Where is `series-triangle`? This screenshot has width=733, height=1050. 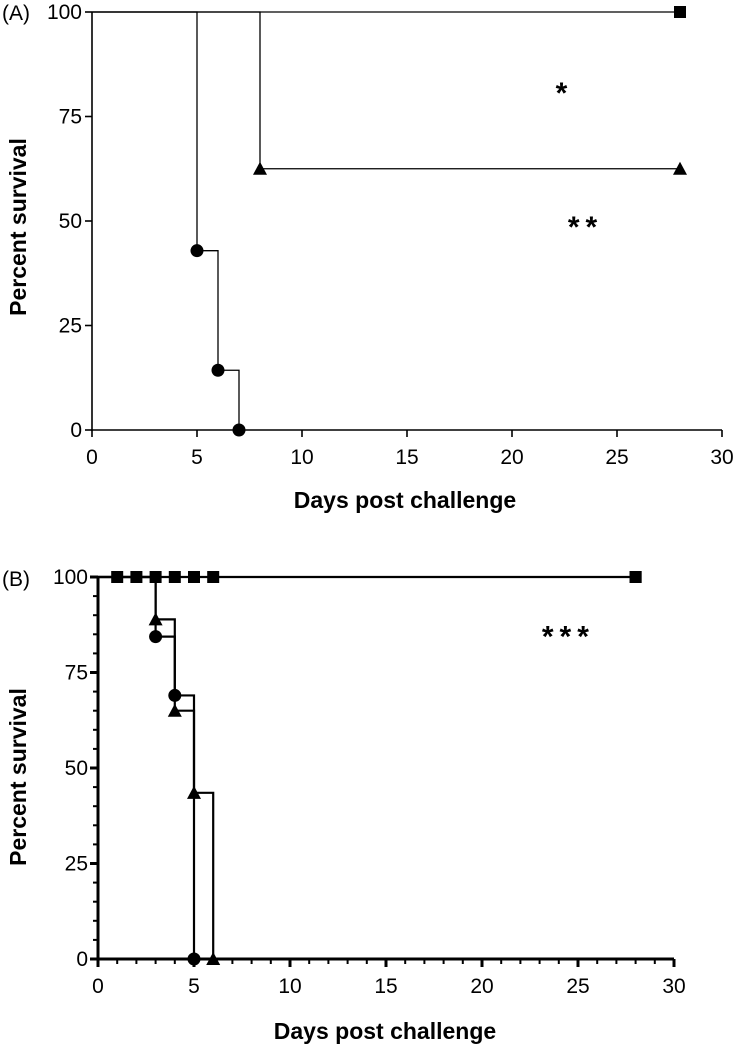
series-triangle is located at coordinates (389, 93).